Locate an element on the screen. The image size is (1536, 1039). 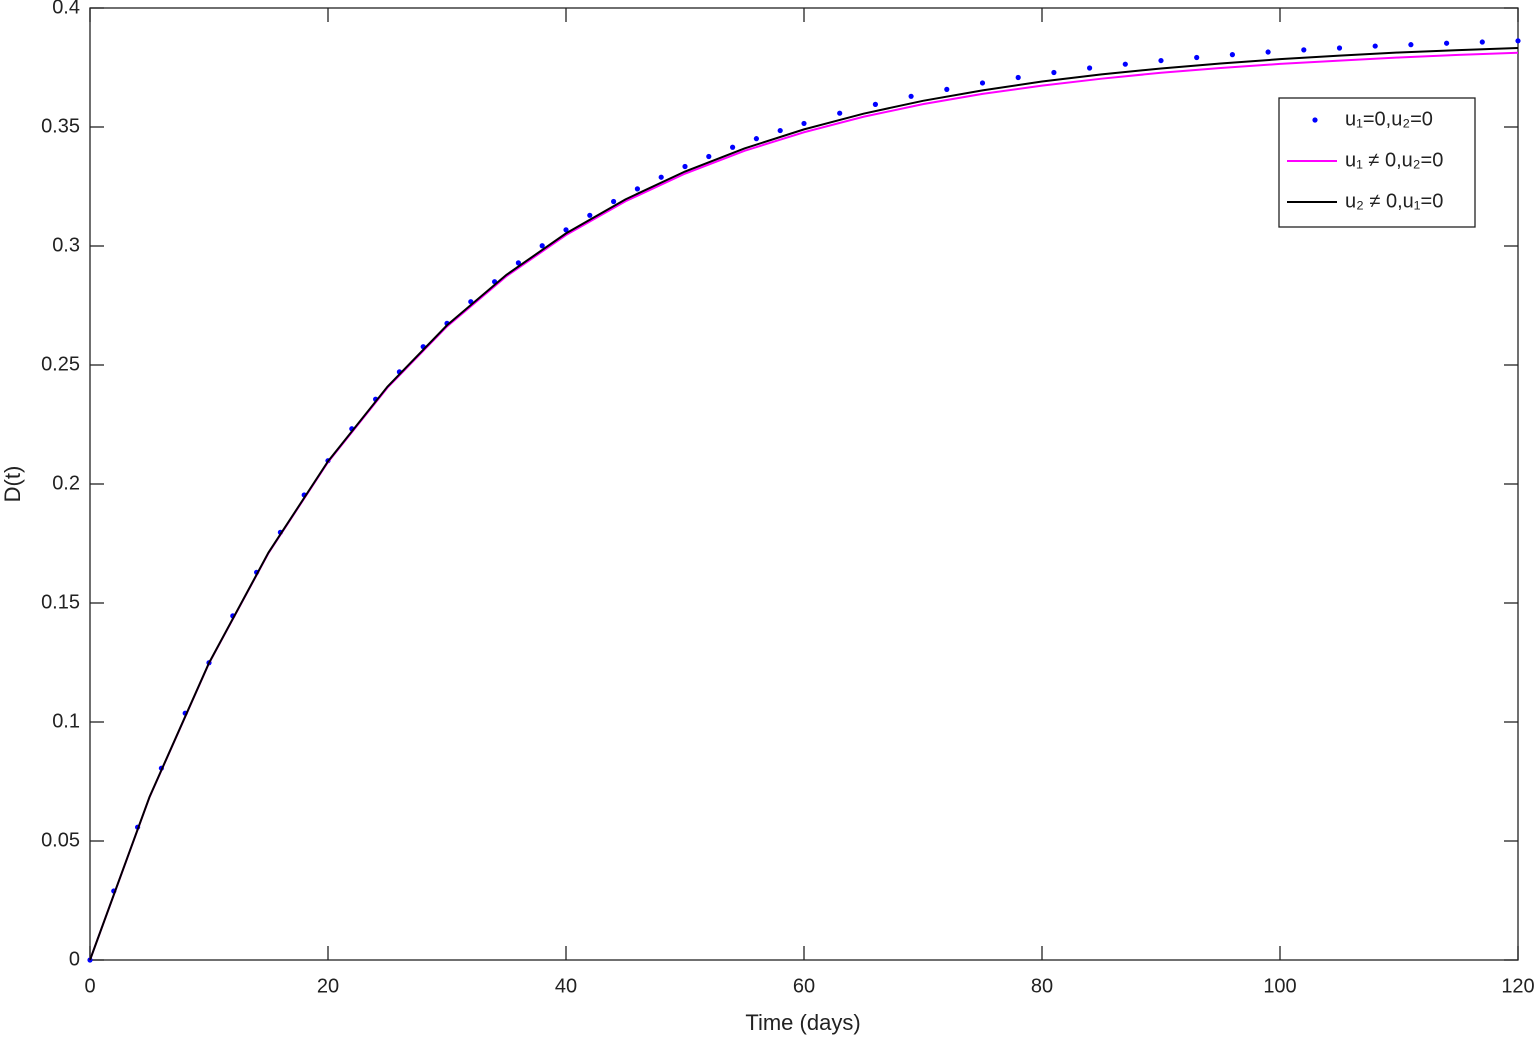
x-tick-label: 60 is located at coordinates (804, 986).